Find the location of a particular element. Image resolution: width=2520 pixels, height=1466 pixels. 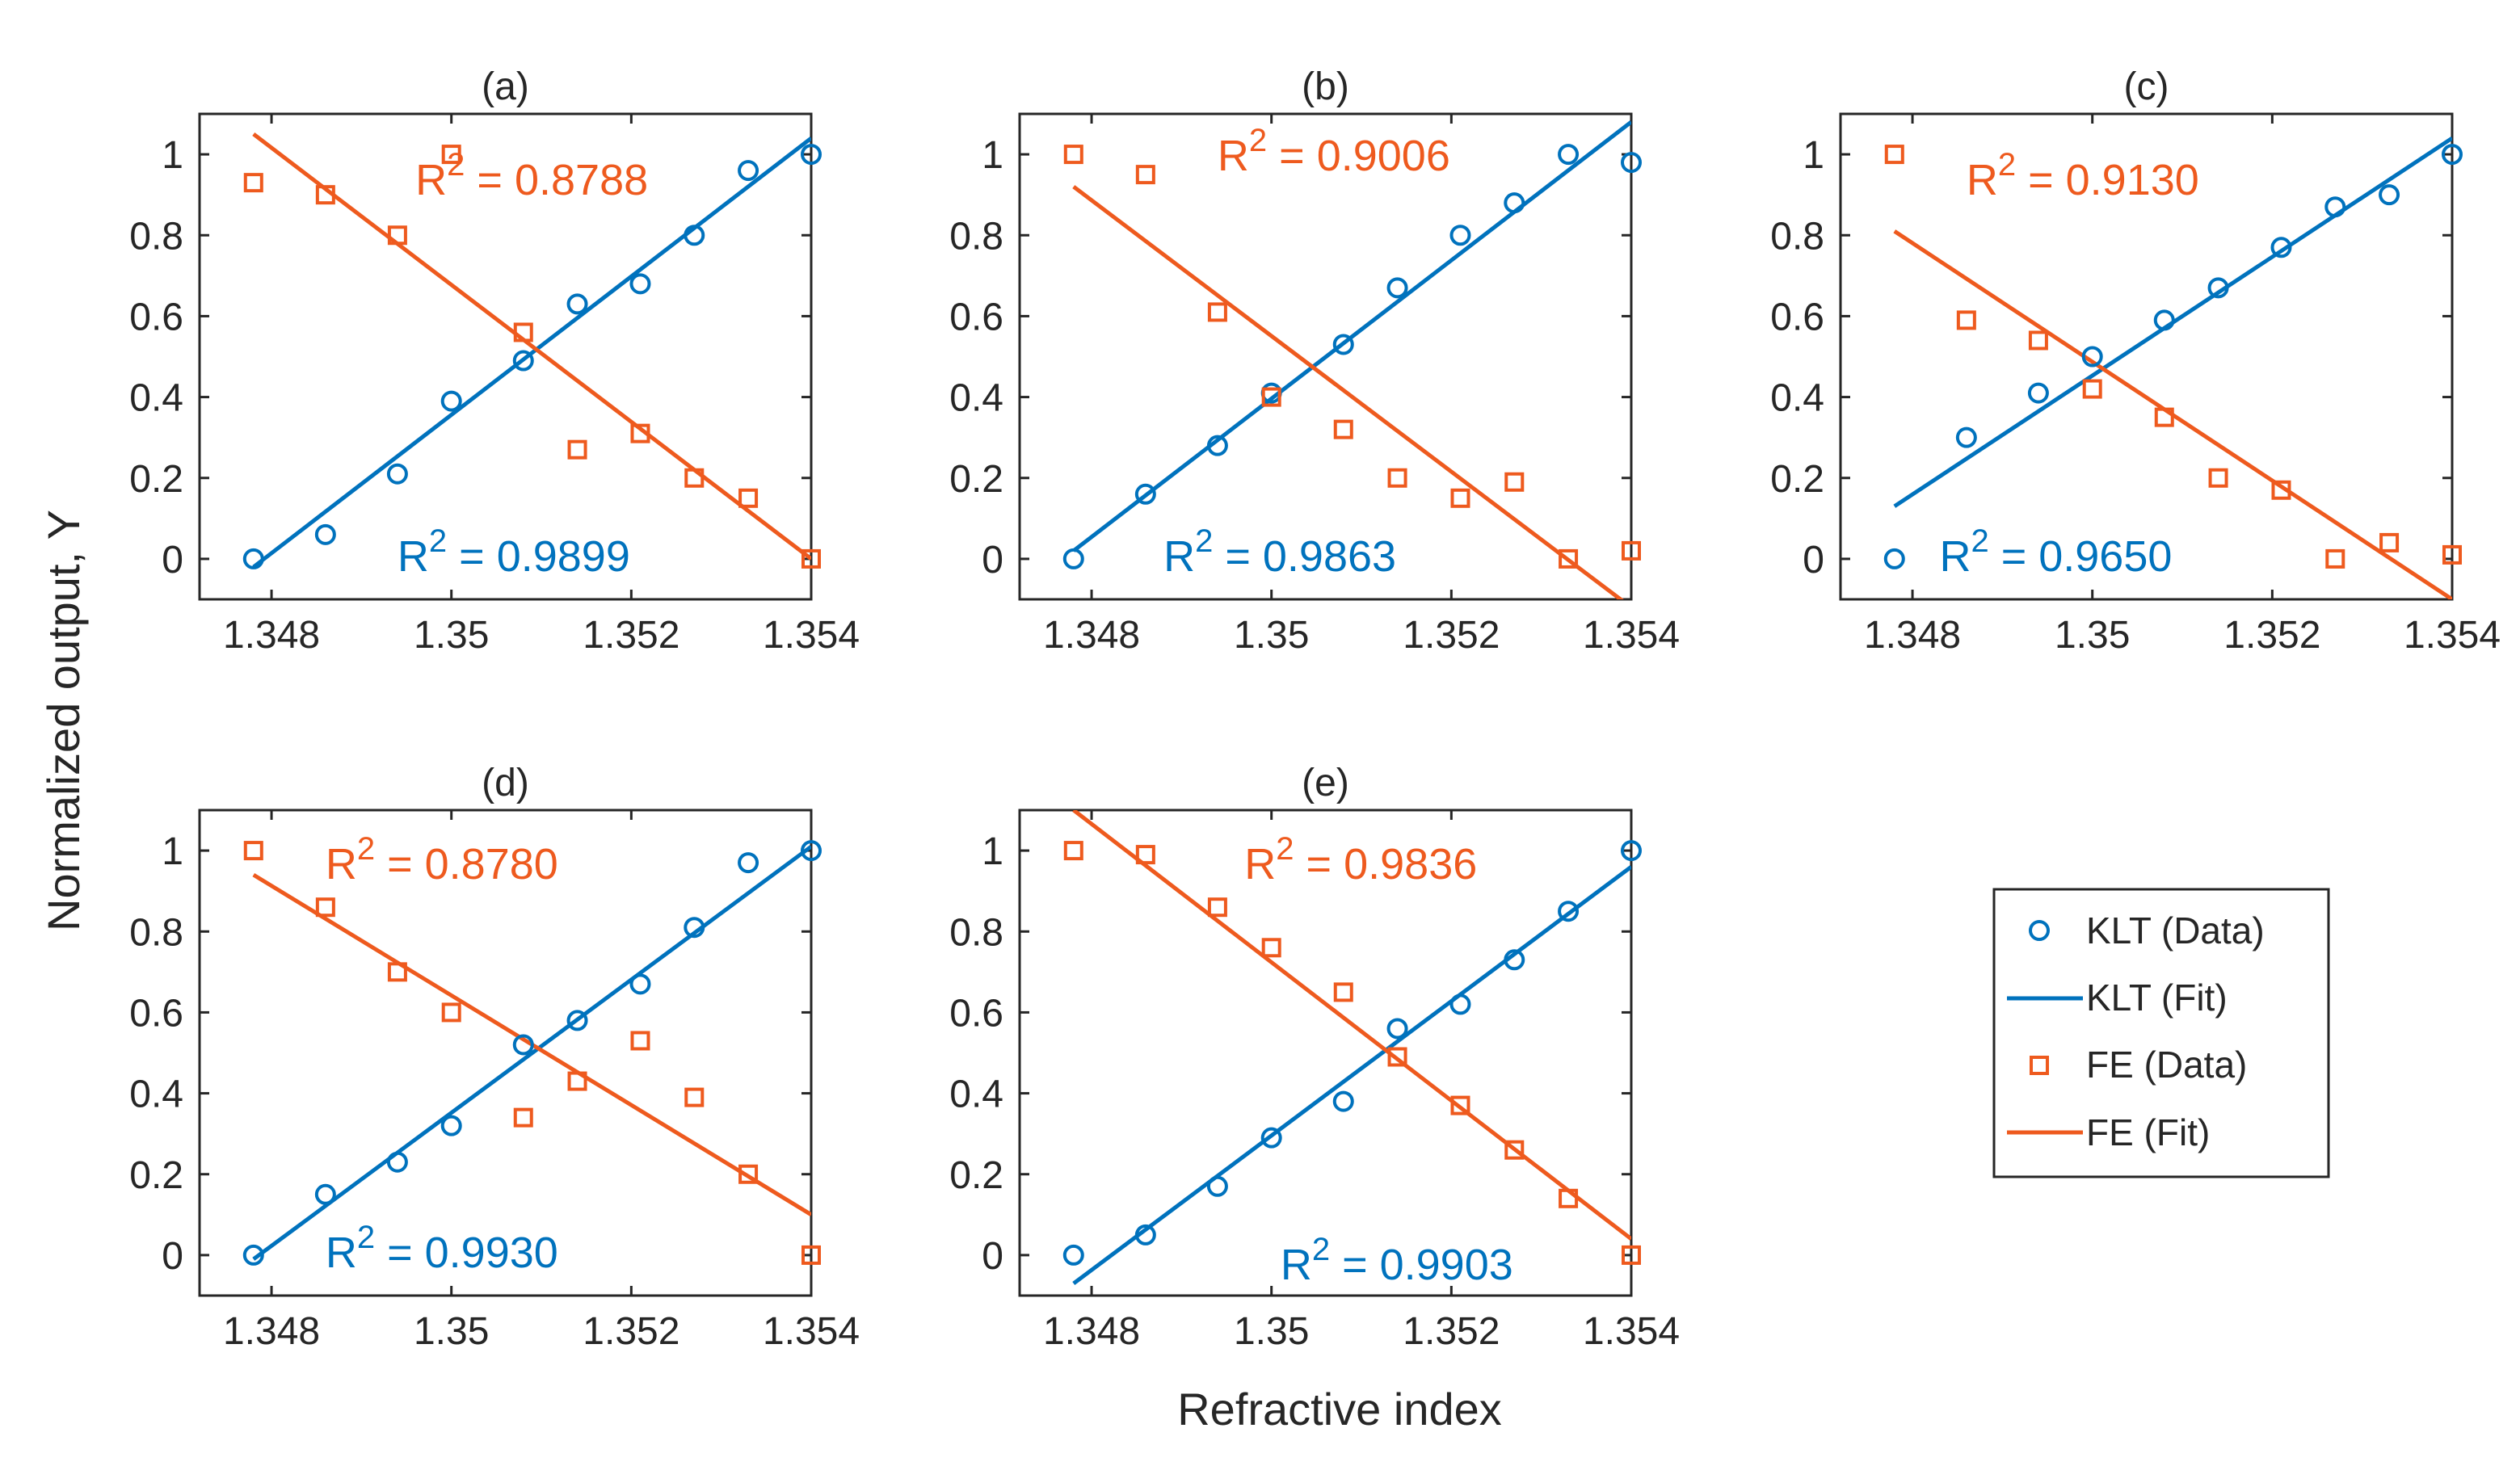

y-tick-label: 0.2 is located at coordinates (976, 479).